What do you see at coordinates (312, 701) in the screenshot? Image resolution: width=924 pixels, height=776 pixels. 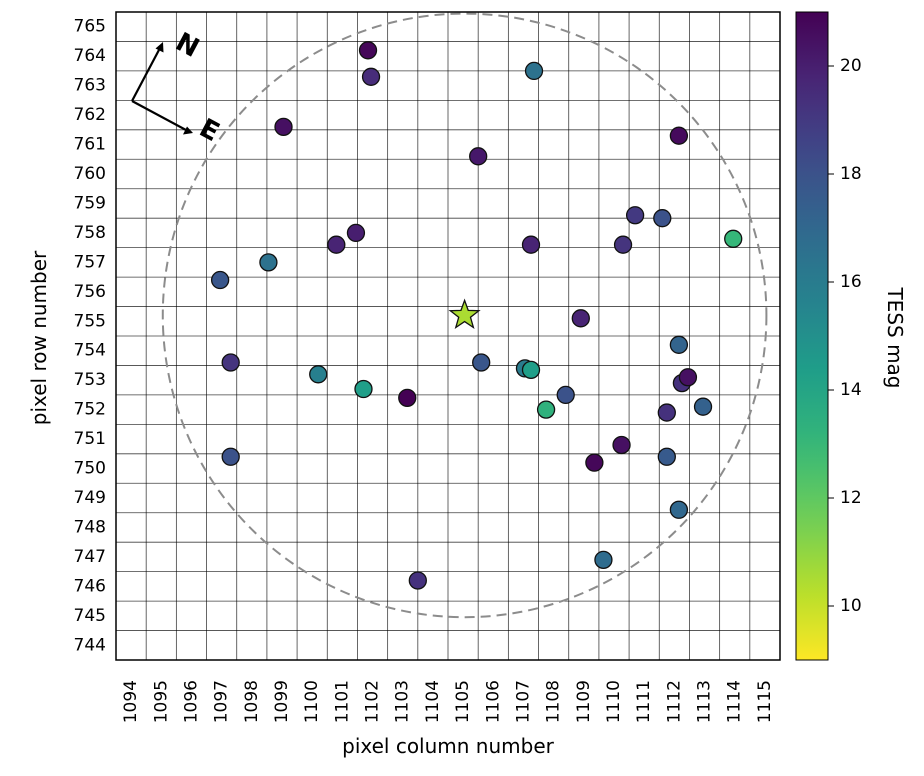 I see `x-tick-label: 1100` at bounding box center [312, 701].